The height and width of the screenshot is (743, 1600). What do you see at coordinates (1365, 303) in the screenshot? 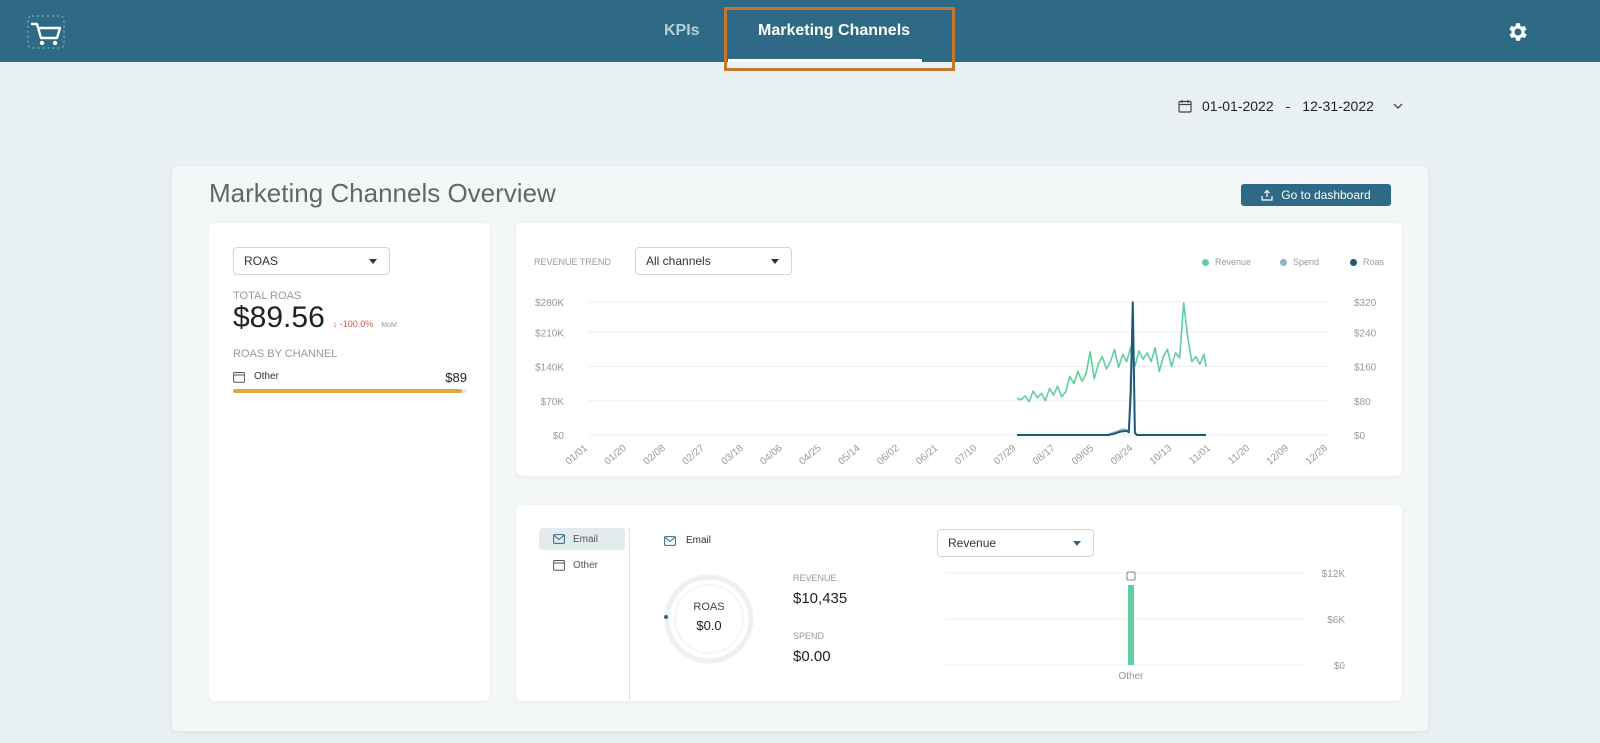
I see `y-tick-right: $320` at bounding box center [1365, 303].